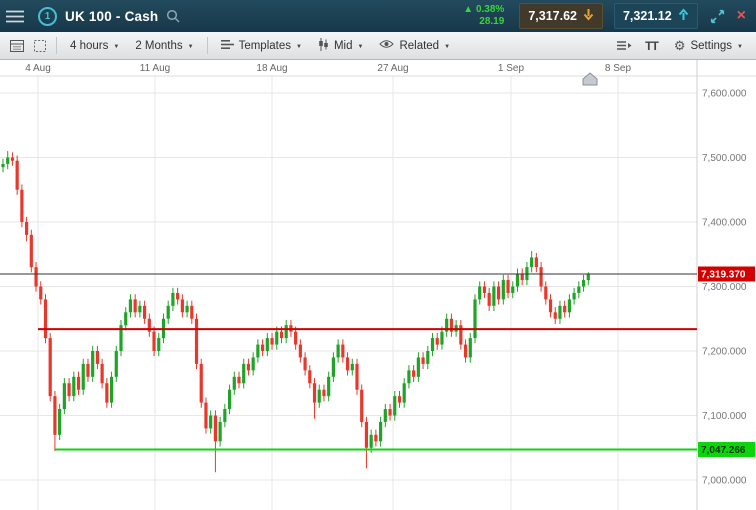 Image resolution: width=756 pixels, height=510 pixels. Describe the element at coordinates (468, 9) in the screenshot. I see `change-up-icon: ▲` at that location.